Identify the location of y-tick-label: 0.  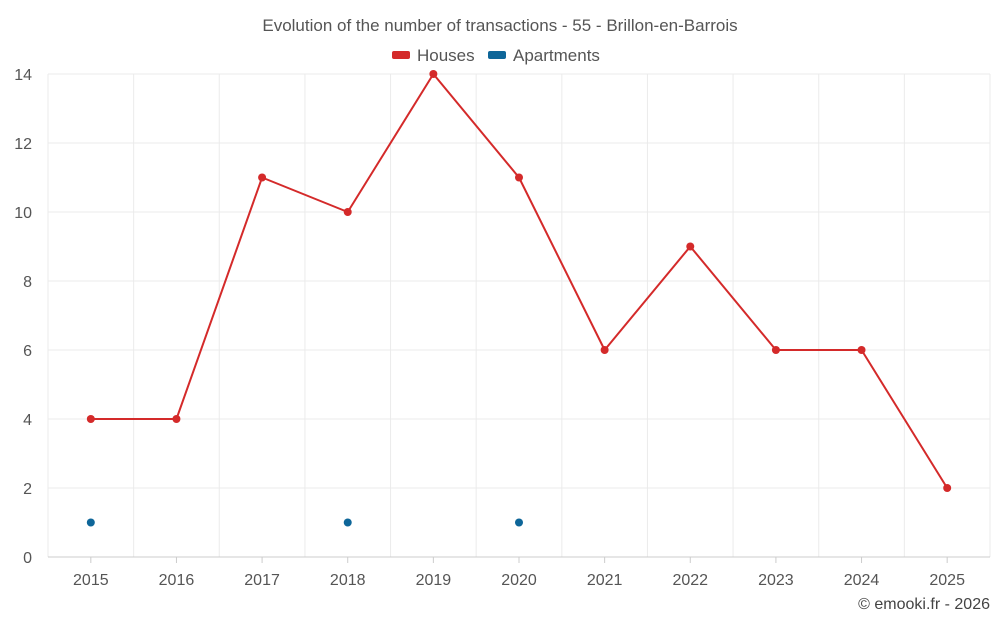
(27, 558).